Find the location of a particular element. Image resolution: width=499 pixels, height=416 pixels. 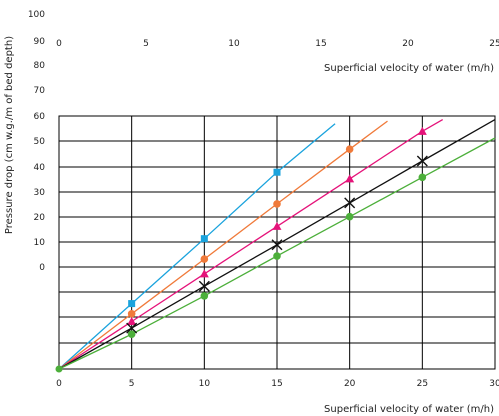

y-tick-label: 20 is located at coordinates (40, 218).